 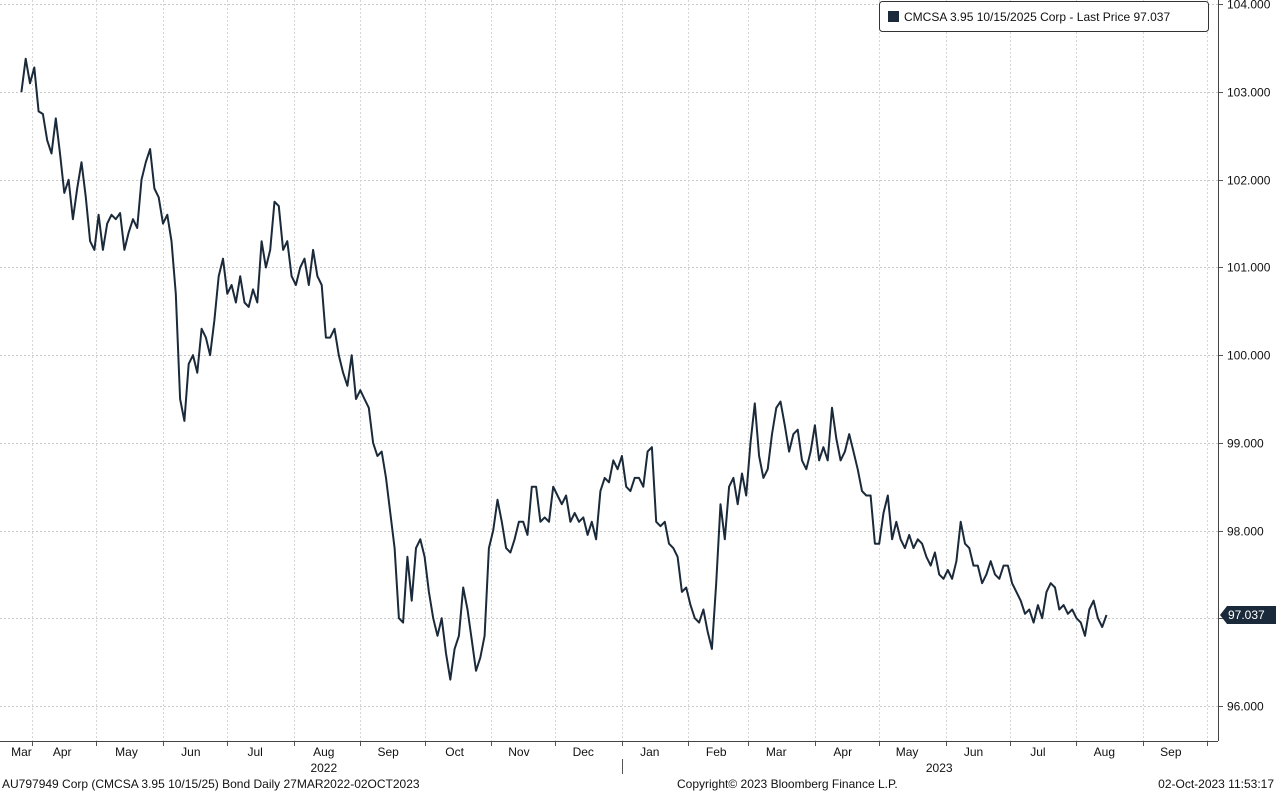 I want to click on y-tick-label: 104.000, so click(x=1249, y=6).